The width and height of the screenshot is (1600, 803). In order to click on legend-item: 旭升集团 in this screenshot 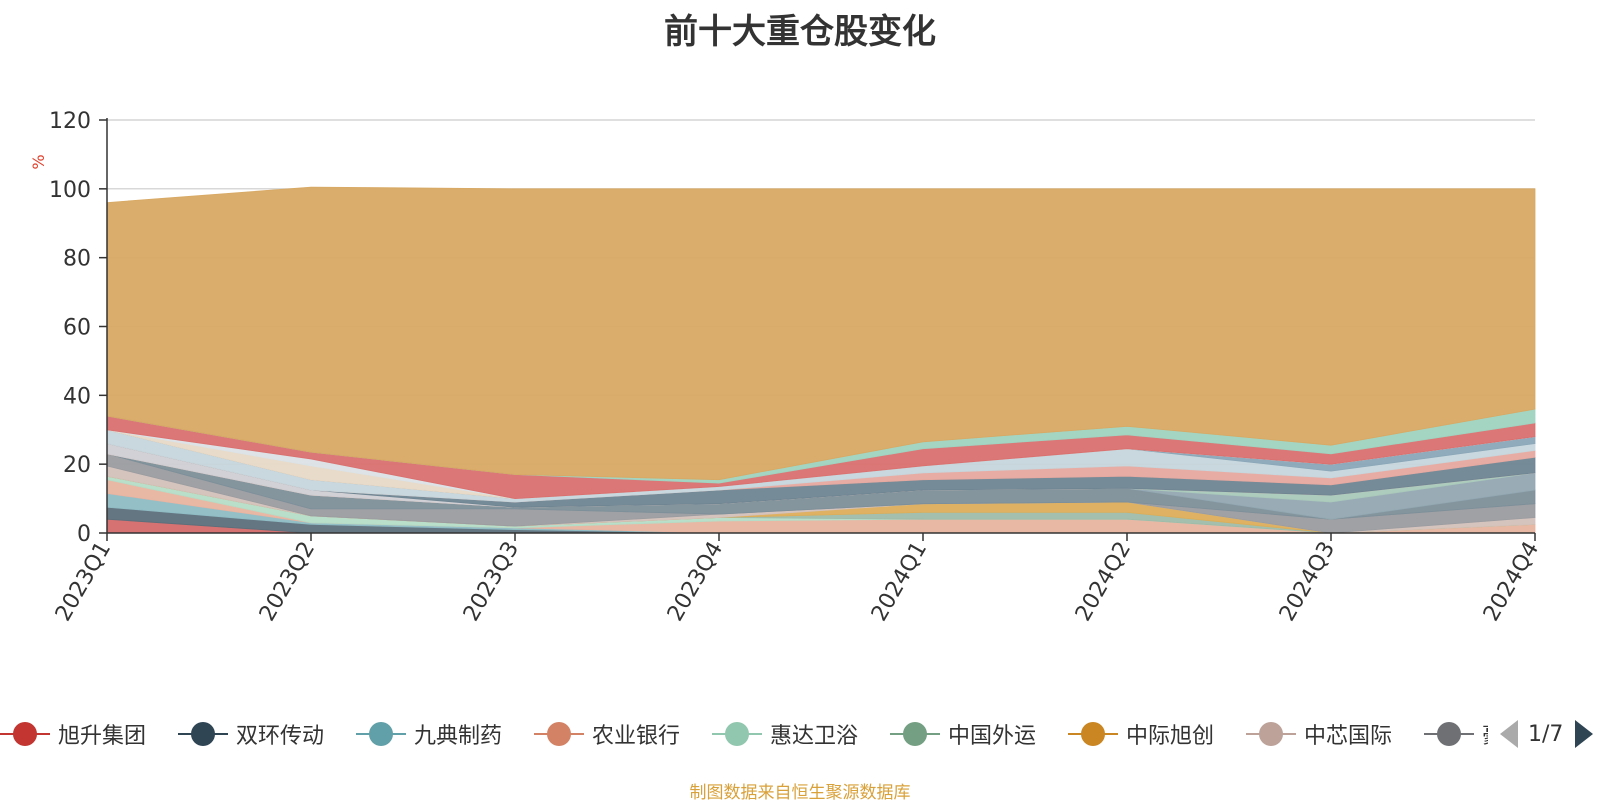, I will do `click(73, 734)`.